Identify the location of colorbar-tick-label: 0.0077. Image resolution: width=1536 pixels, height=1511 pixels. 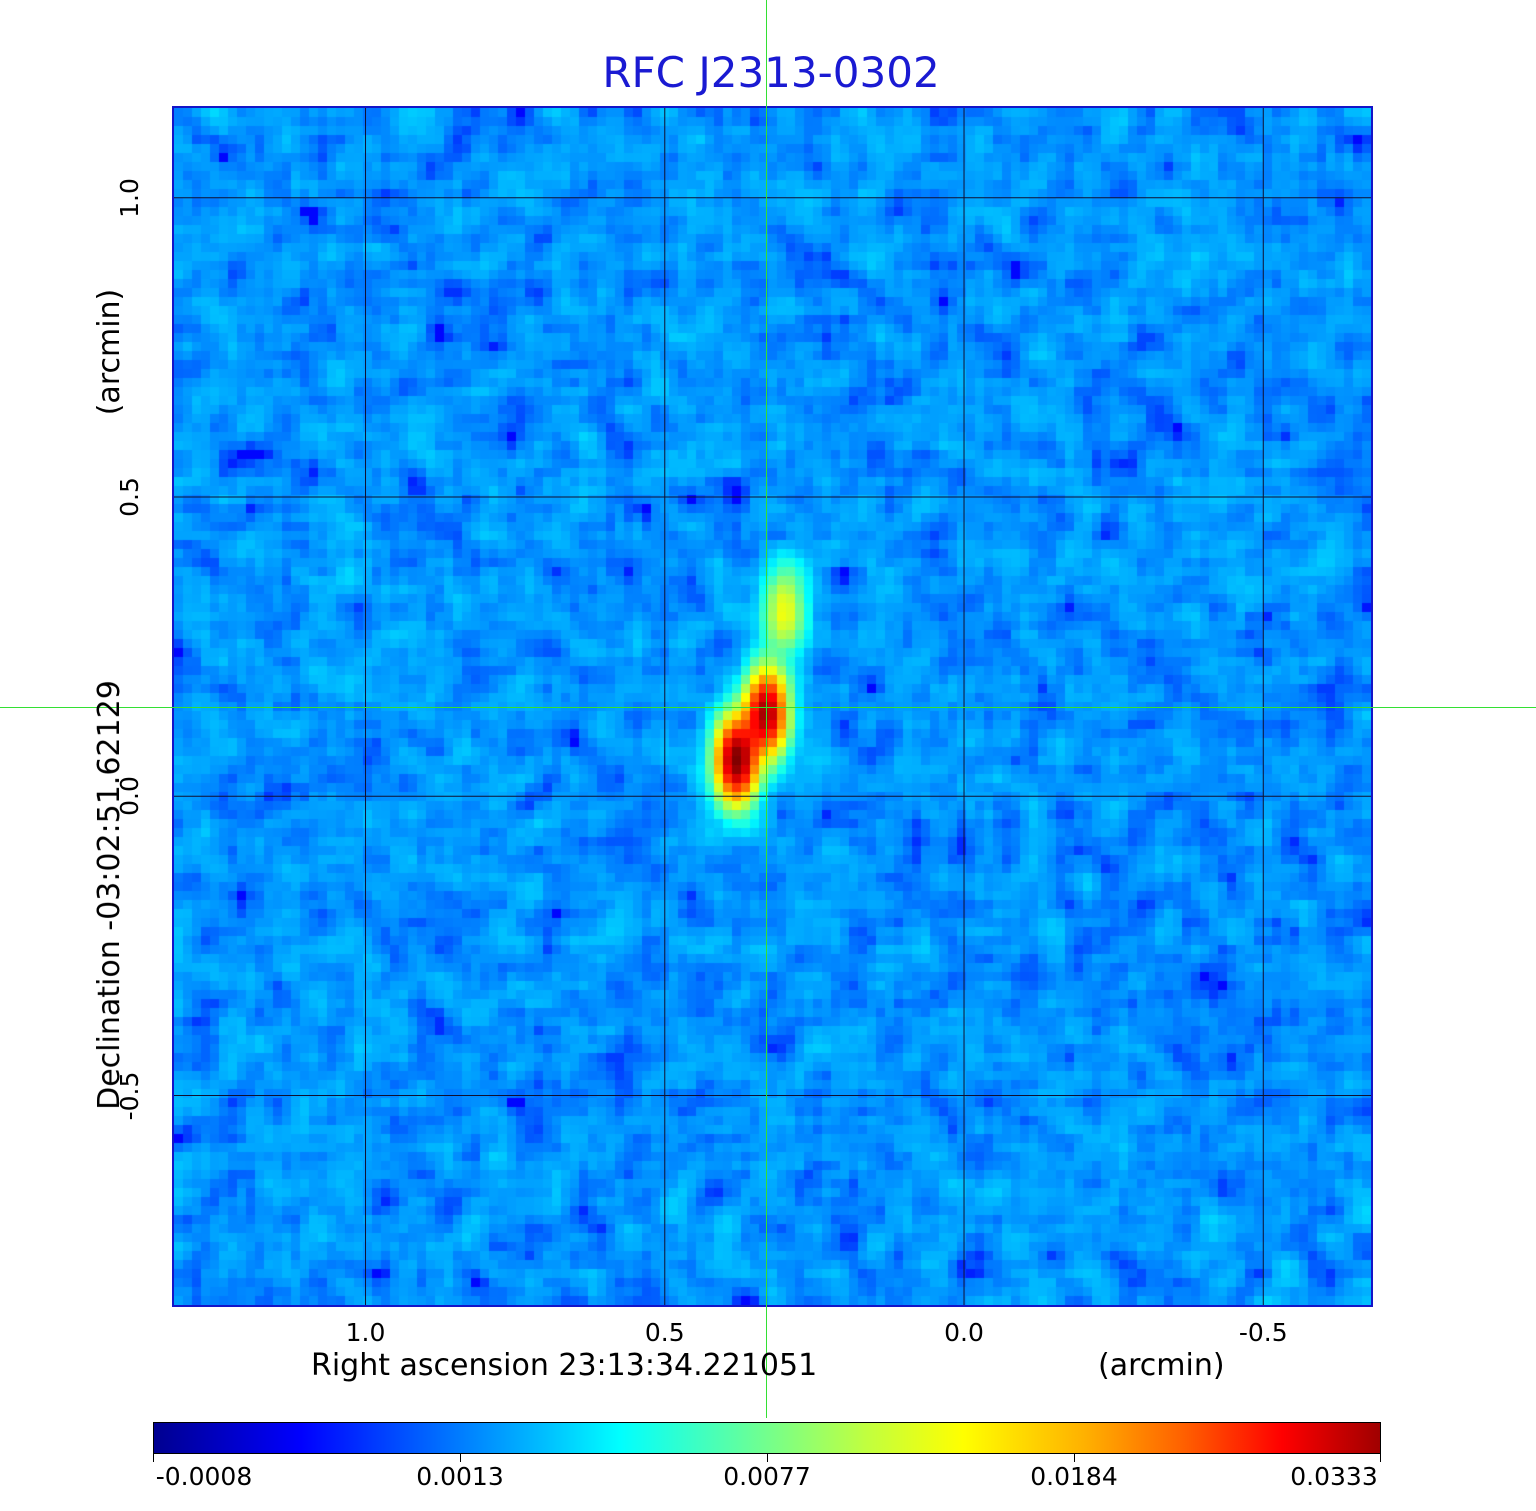
(767, 1476).